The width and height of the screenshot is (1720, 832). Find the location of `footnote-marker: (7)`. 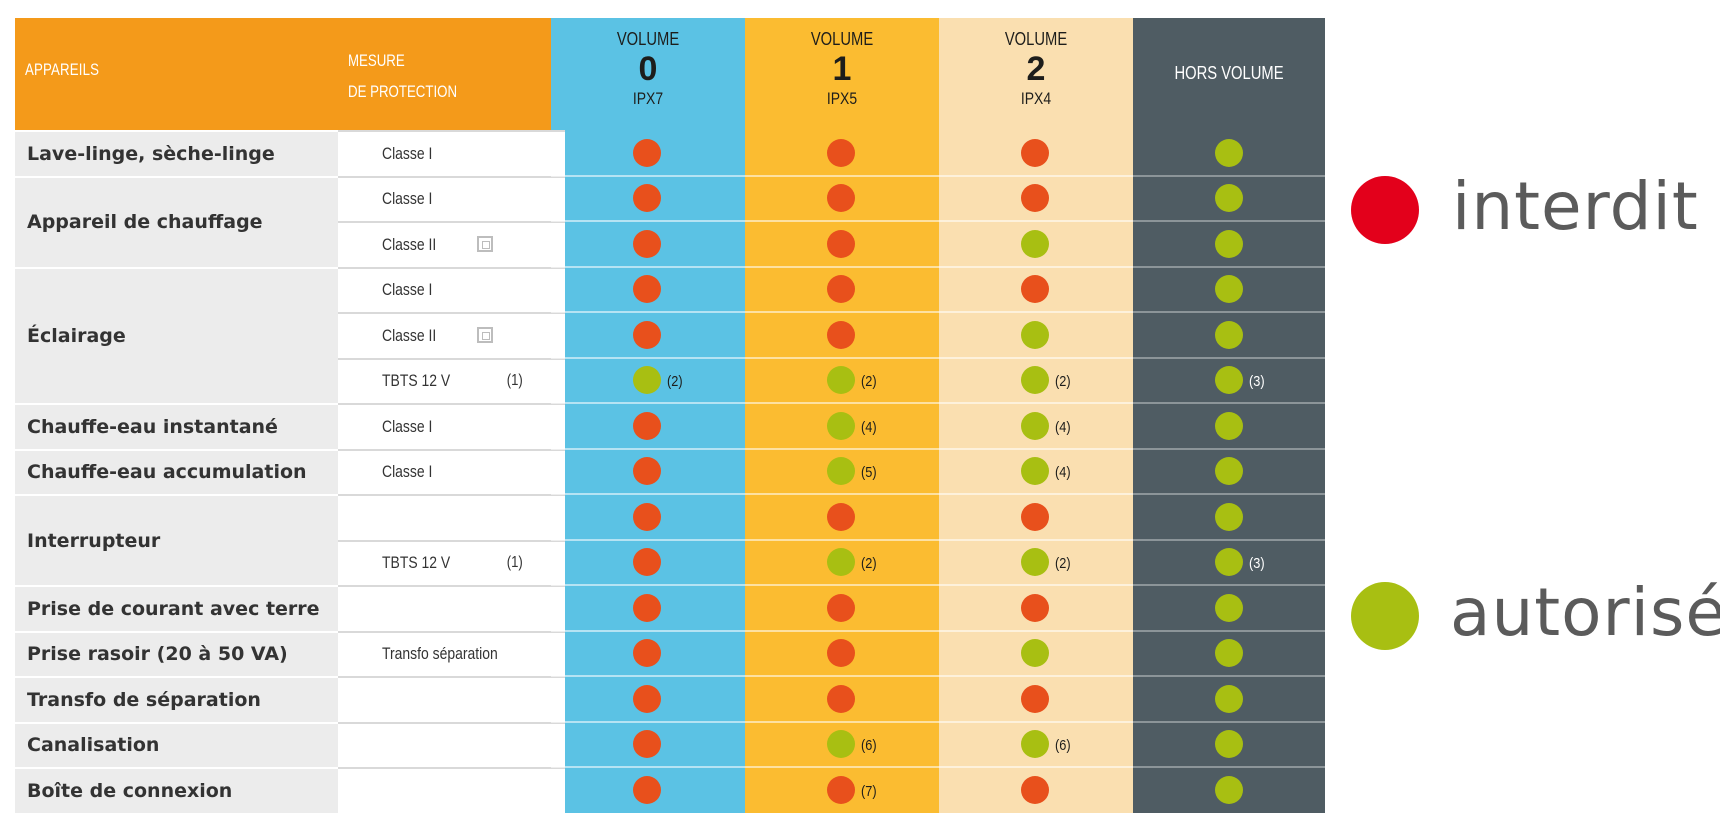

footnote-marker: (7) is located at coordinates (869, 791).